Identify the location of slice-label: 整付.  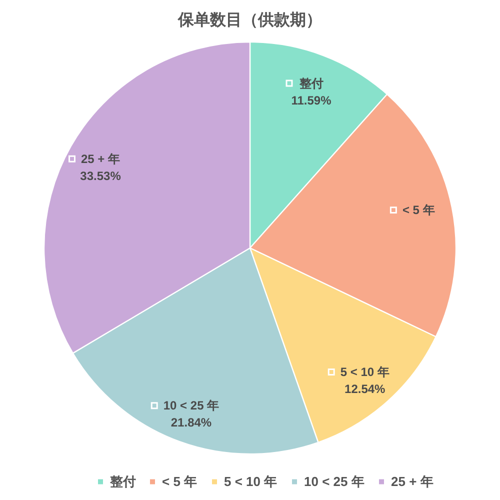
(311, 83).